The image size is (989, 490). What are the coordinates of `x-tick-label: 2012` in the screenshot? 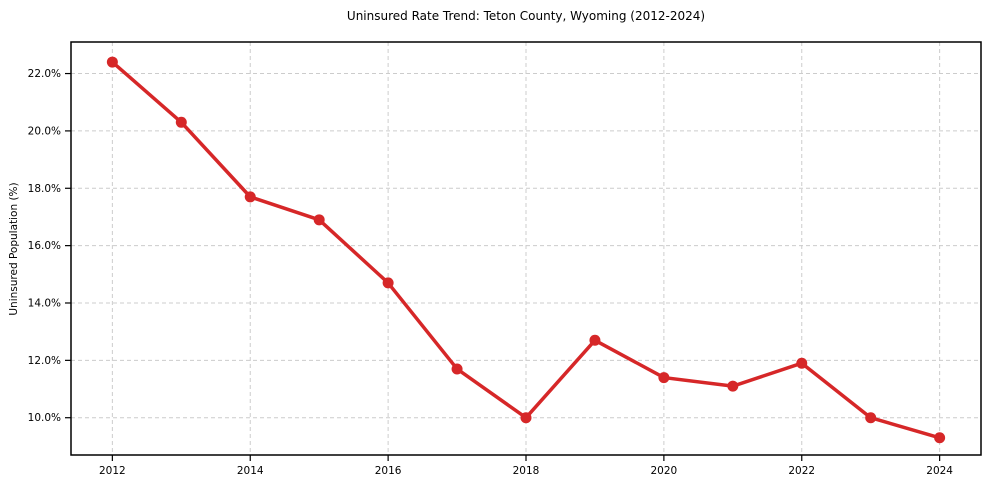 It's located at (112, 471).